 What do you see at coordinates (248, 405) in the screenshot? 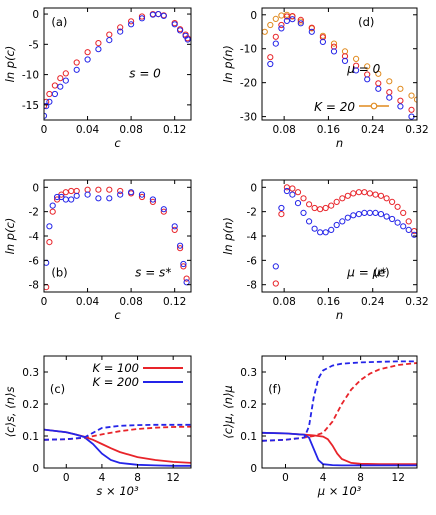
I see `y-tick-label-f: 0.2` at bounding box center [248, 405].